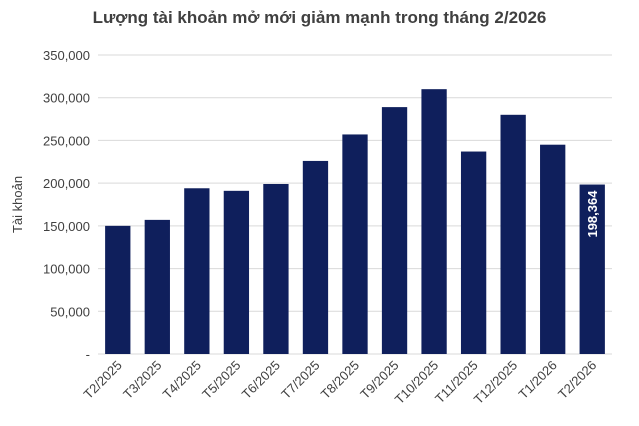 This screenshot has height=426, width=639. What do you see at coordinates (592, 214) in the screenshot?
I see `data-label: 198,364` at bounding box center [592, 214].